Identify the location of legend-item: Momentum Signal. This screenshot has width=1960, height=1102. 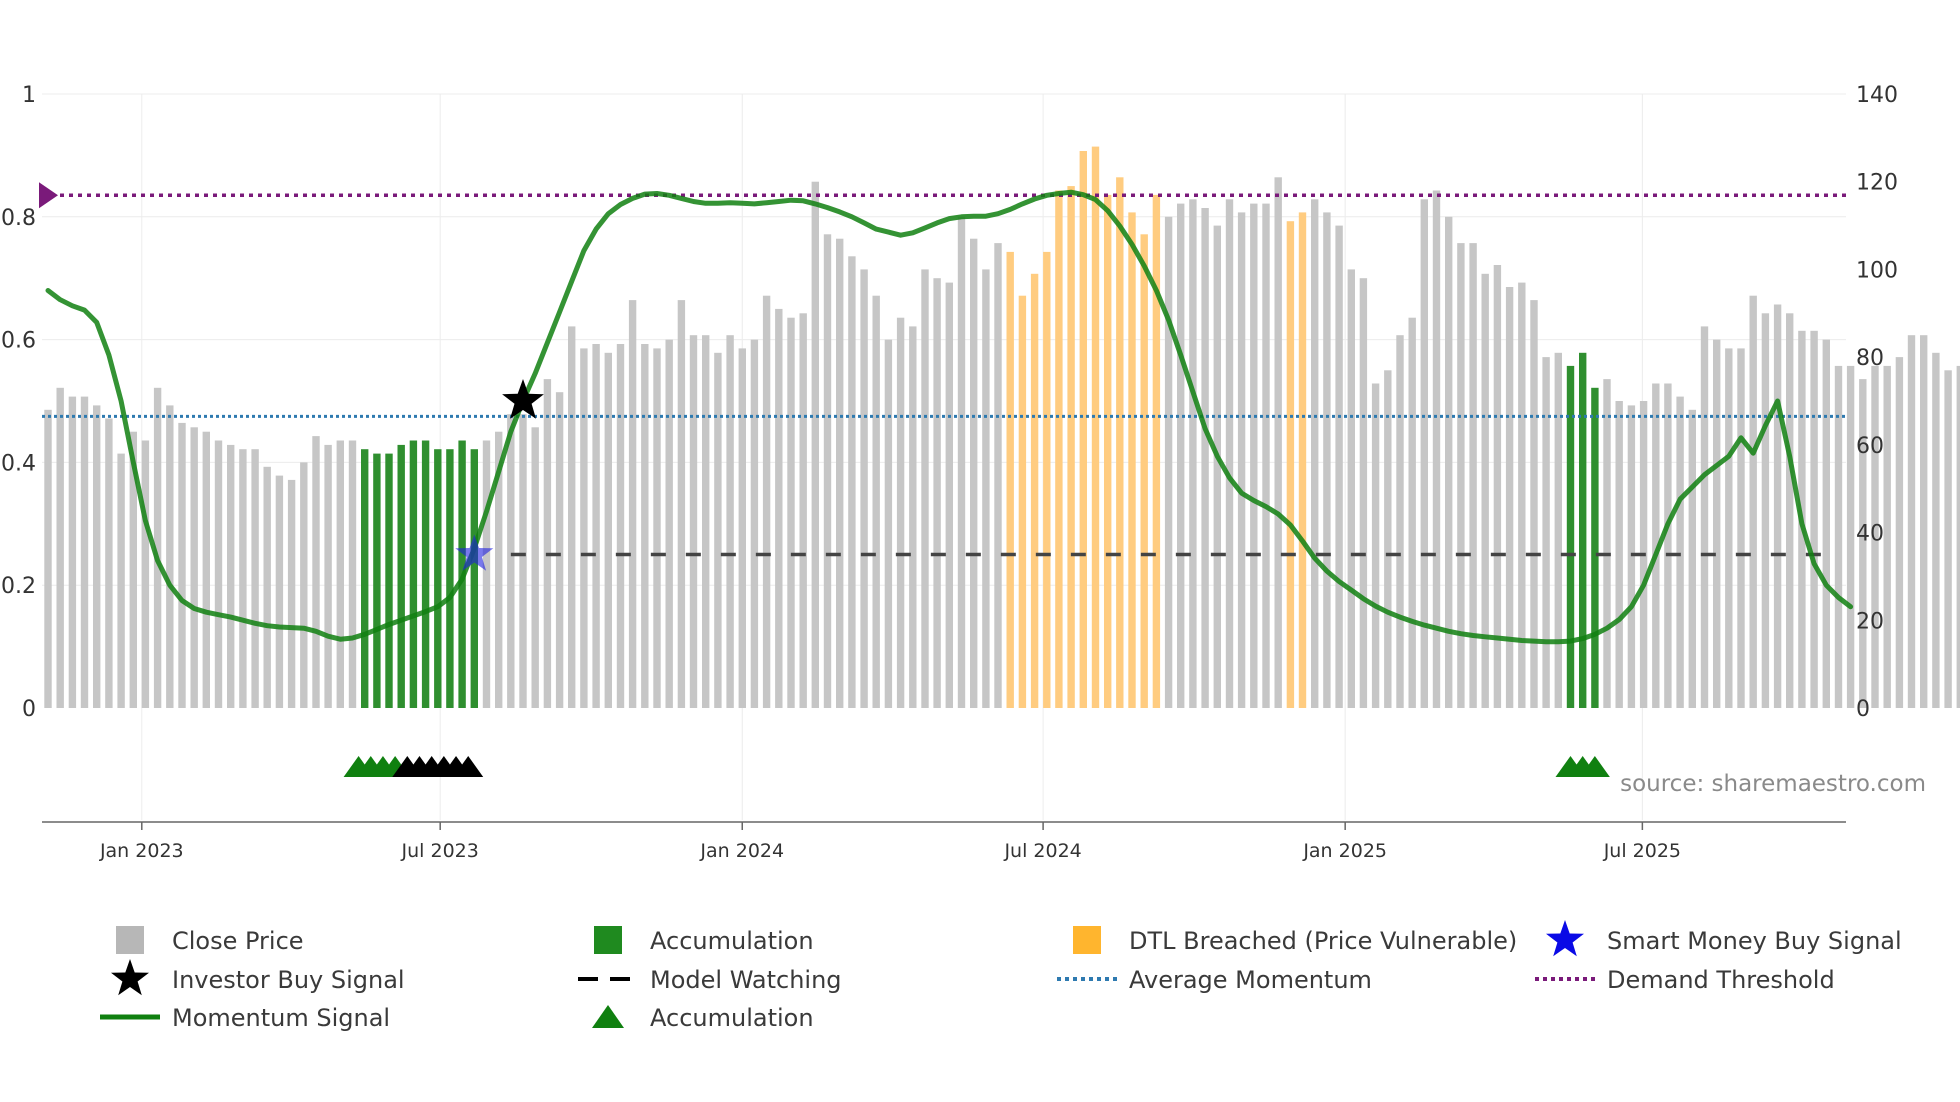
(245, 1018).